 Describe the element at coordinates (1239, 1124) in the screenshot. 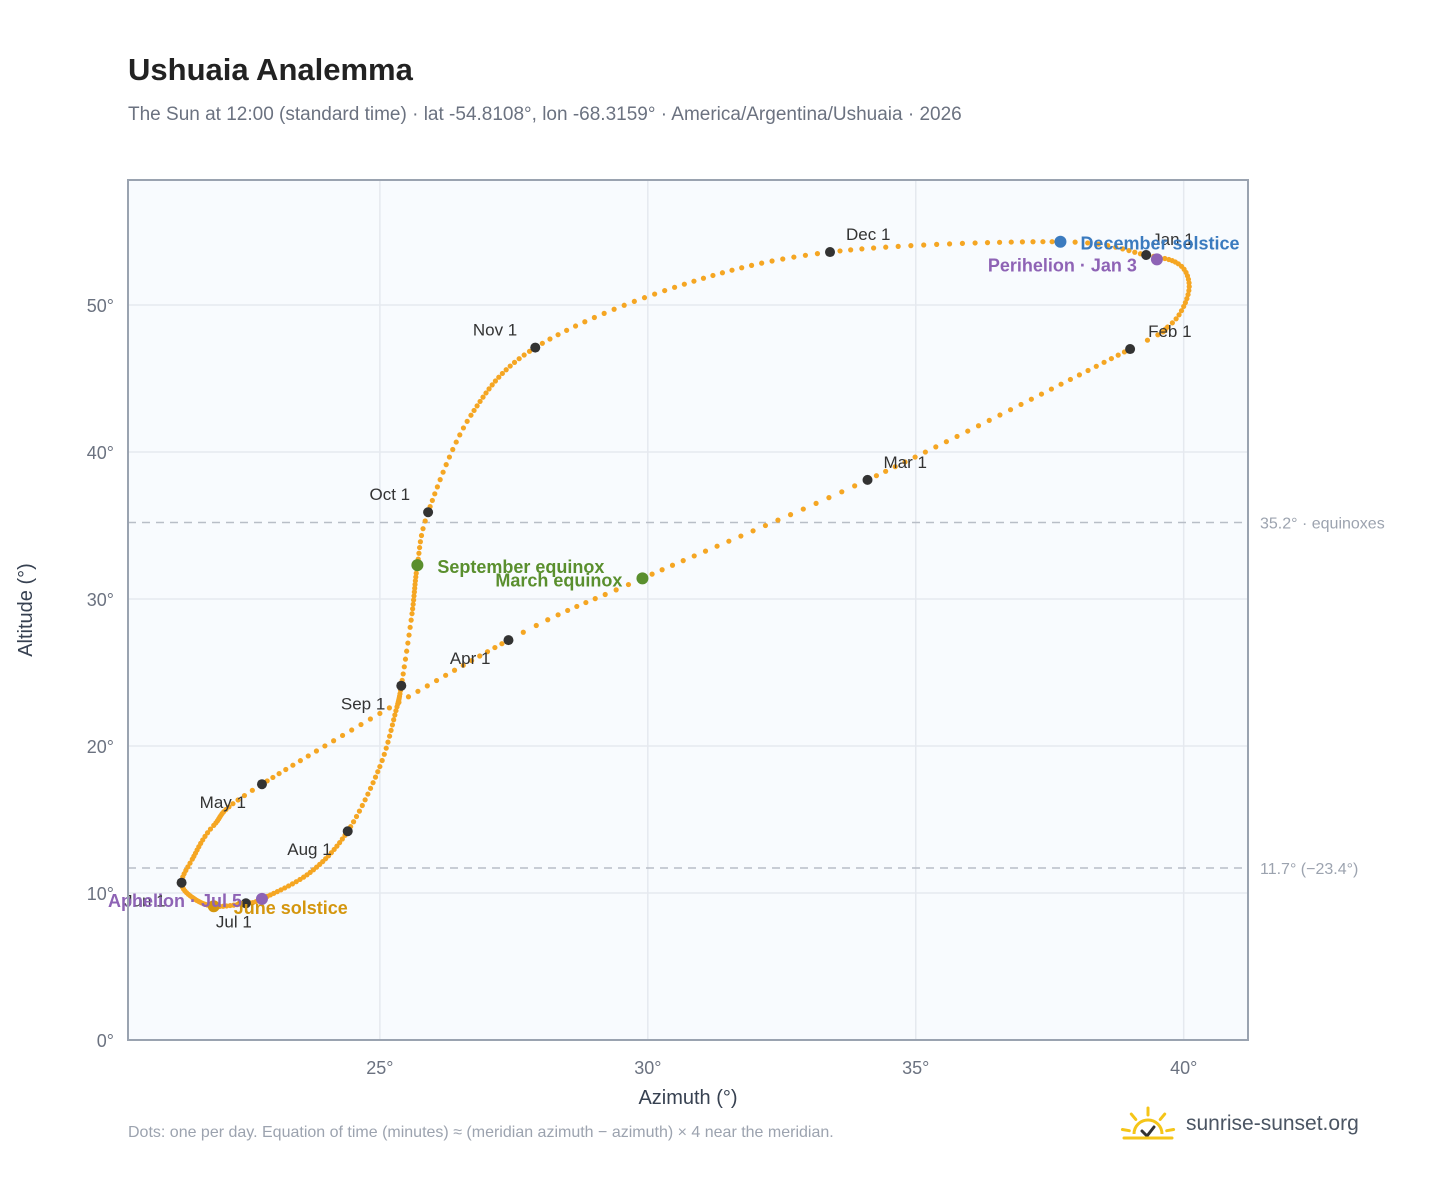

I see `brand-logo: sunrise-sunset.org` at that location.